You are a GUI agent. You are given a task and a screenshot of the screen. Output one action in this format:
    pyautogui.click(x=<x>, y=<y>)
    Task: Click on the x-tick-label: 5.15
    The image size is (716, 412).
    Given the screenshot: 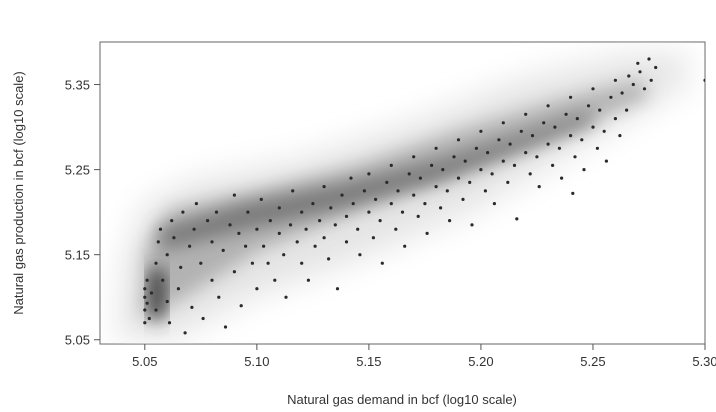 What is the action you would take?
    pyautogui.click(x=368, y=361)
    